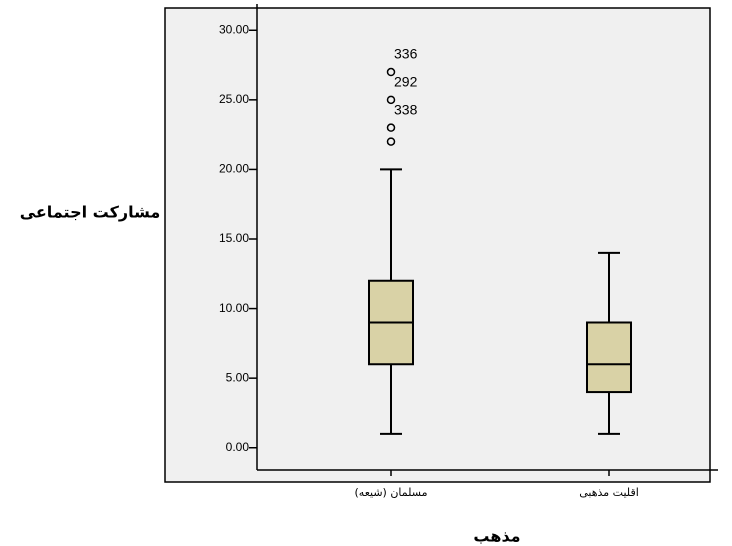 This screenshot has height=546, width=732. What do you see at coordinates (234, 169) in the screenshot?
I see `y-tick-label: 20.00` at bounding box center [234, 169].